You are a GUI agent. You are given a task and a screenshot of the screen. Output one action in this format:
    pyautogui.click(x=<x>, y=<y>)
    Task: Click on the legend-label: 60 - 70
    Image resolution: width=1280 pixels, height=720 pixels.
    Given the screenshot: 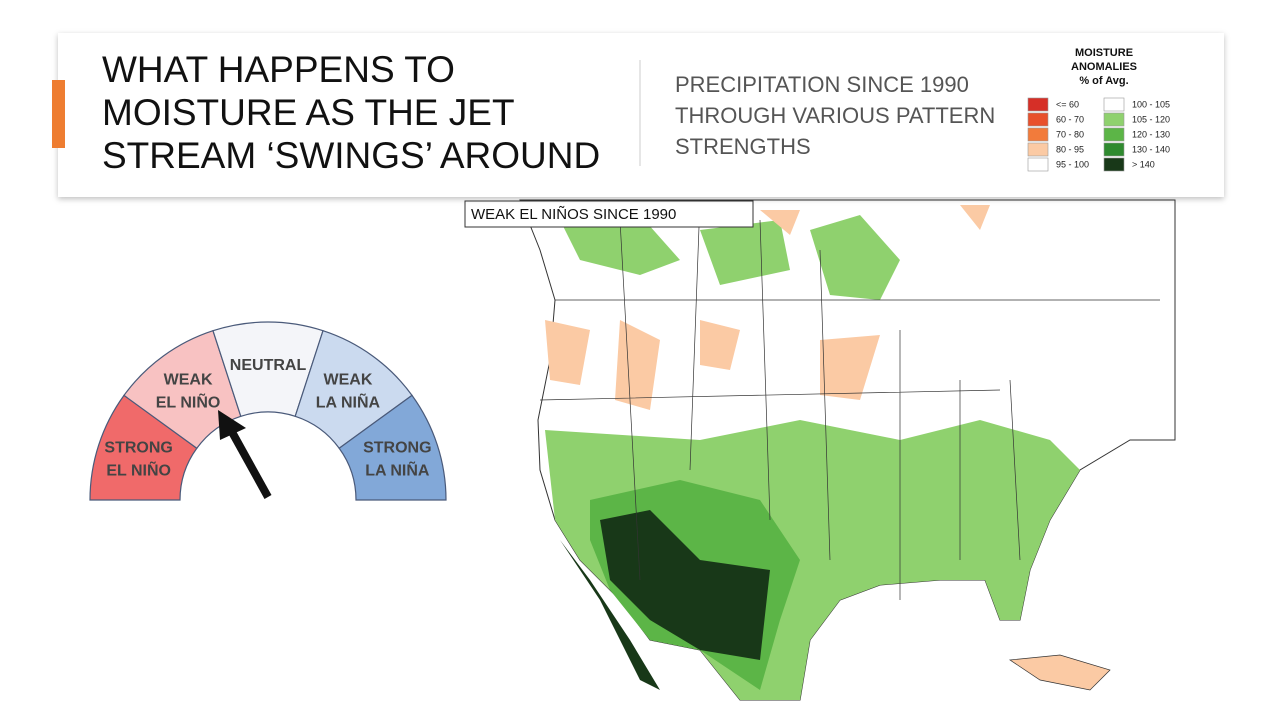 What is the action you would take?
    pyautogui.click(x=1070, y=119)
    